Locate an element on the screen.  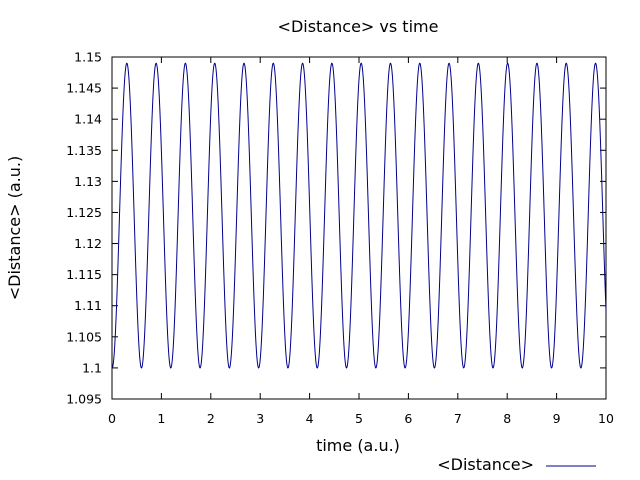
x-tick-label: 0 is located at coordinates (112, 418).